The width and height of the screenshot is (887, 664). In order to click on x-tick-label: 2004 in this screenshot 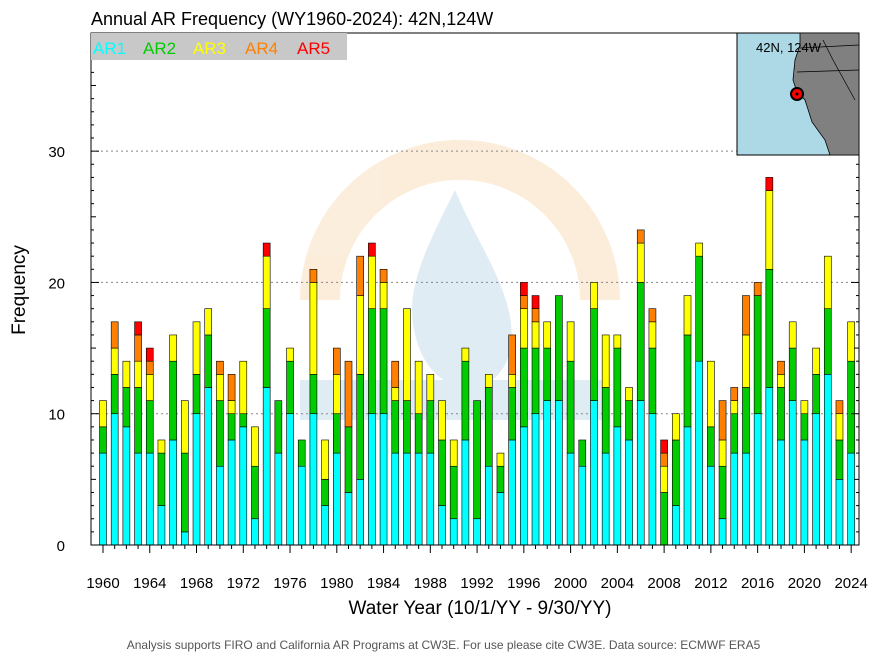, I will do `click(617, 583)`.